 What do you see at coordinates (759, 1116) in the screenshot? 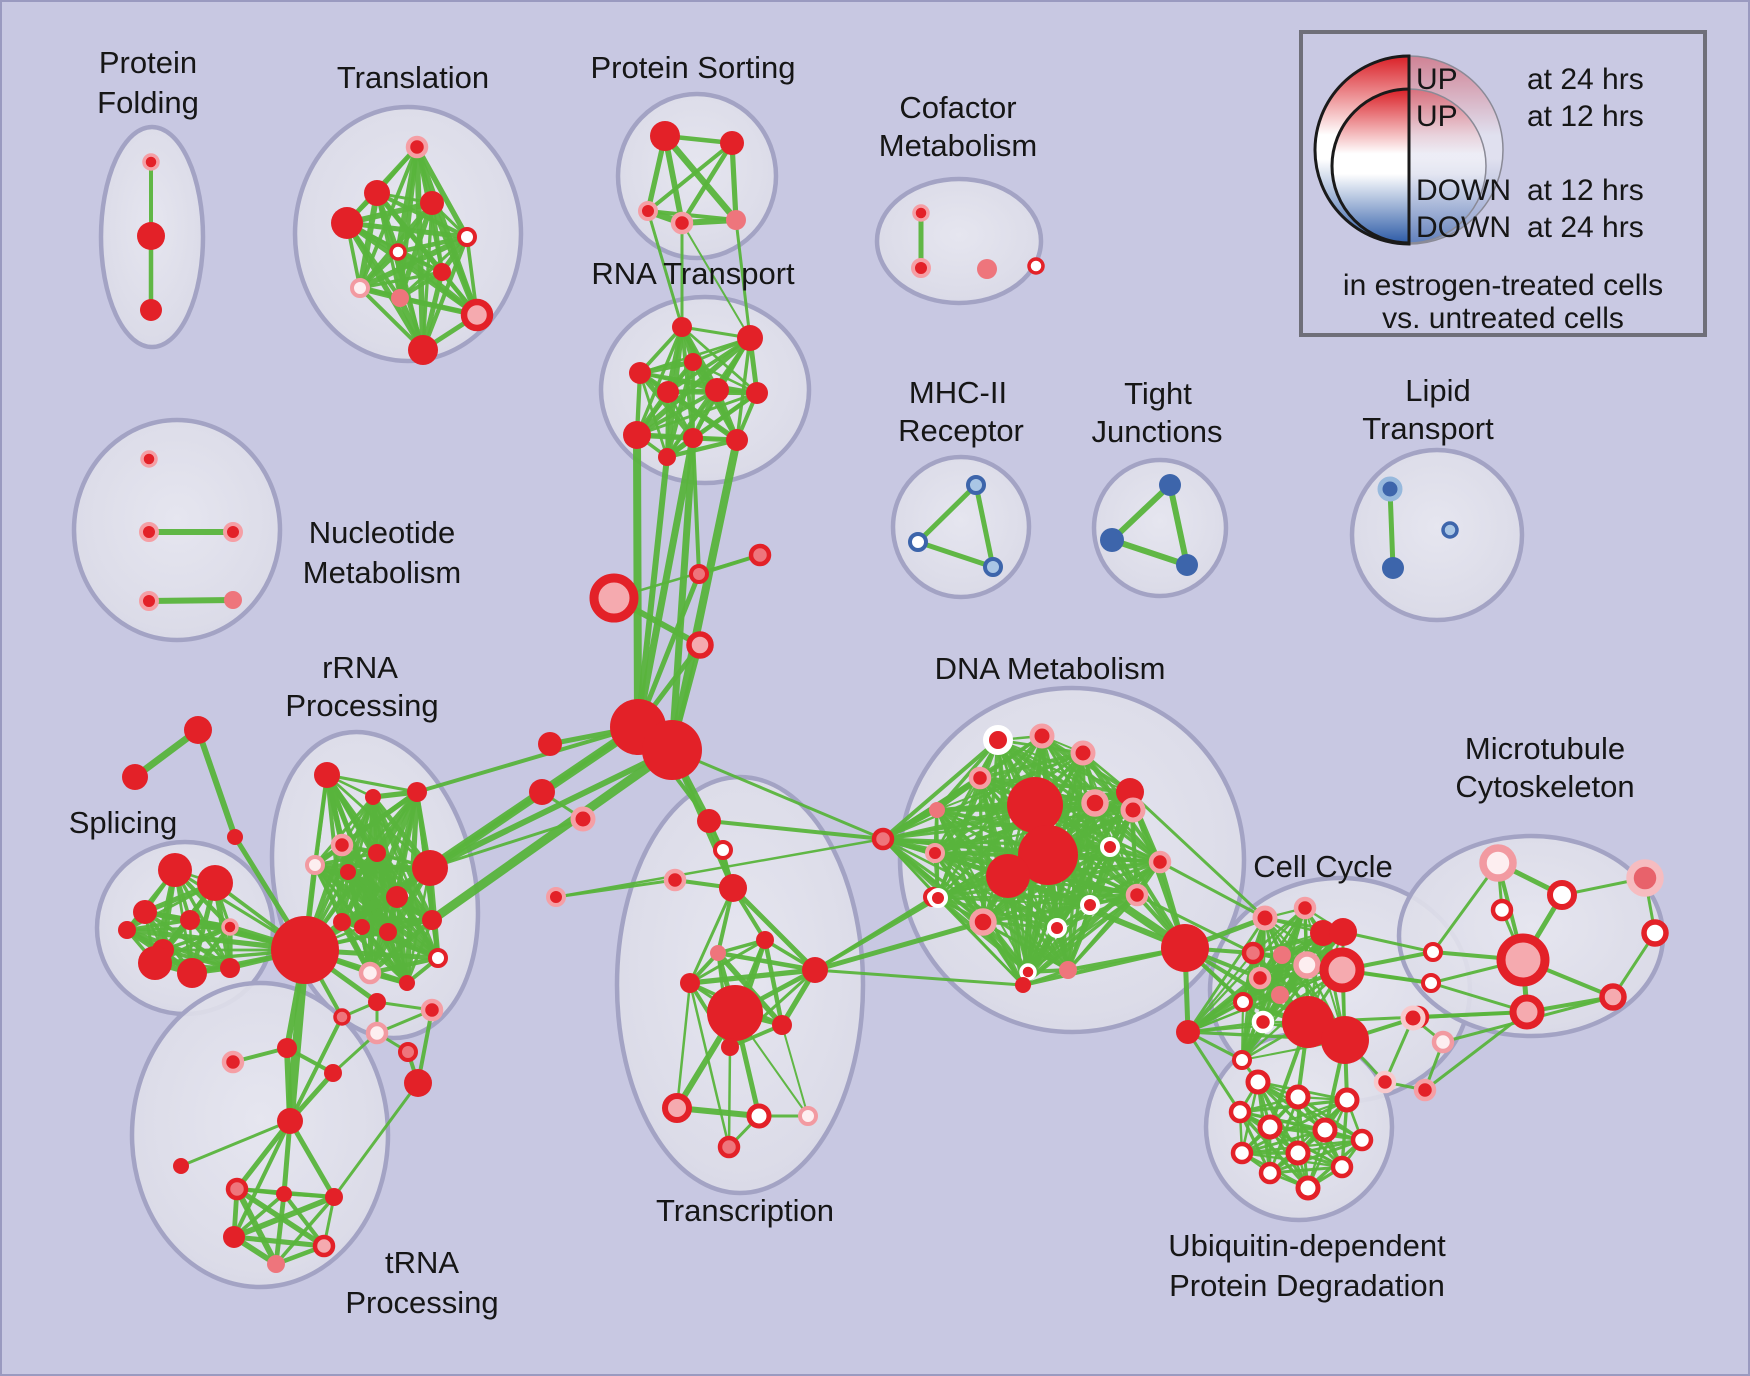
I see `node-t14` at bounding box center [759, 1116].